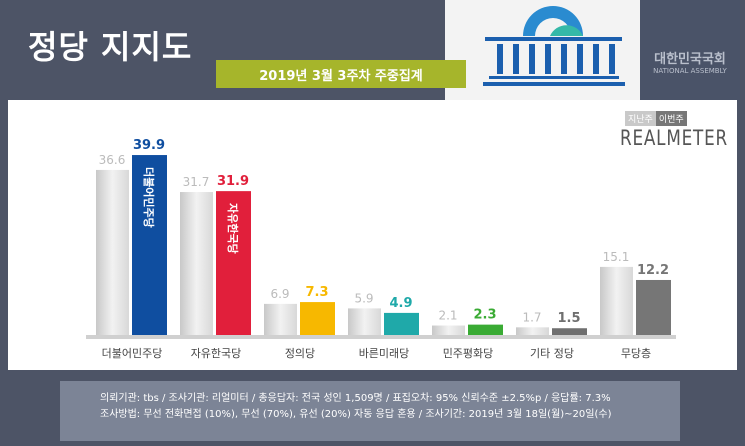 The width and height of the screenshot is (745, 446). Describe the element at coordinates (690, 59) in the screenshot. I see `assembly-name-ko: 대한민국국회` at that location.